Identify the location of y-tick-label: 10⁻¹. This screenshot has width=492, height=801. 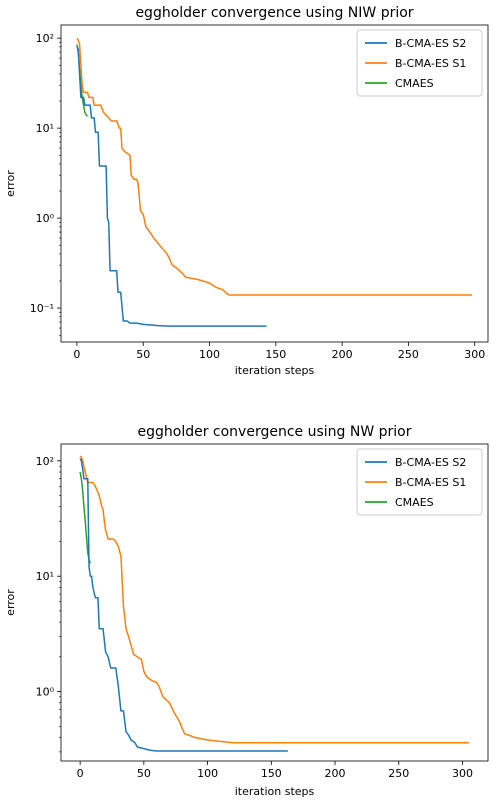
(42, 308).